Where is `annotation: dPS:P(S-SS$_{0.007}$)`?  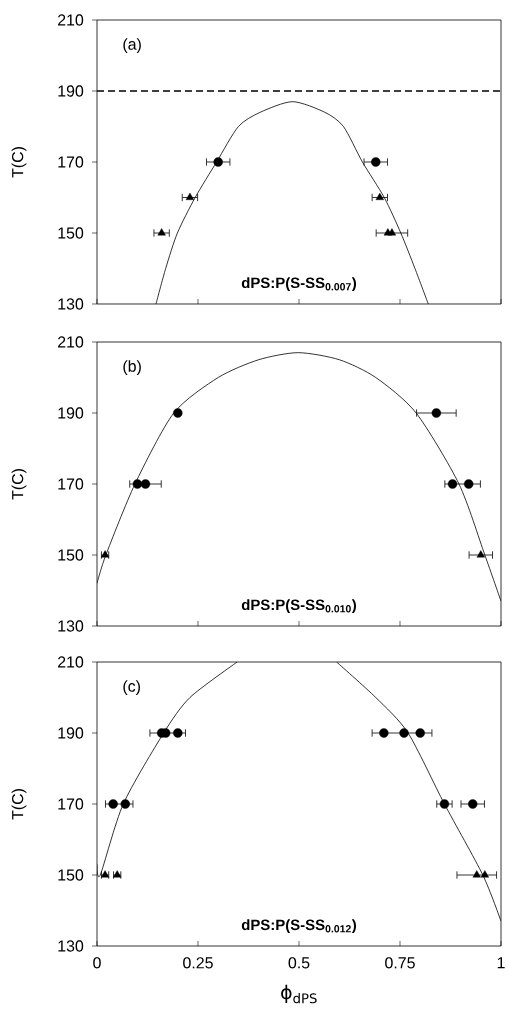 annotation: dPS:P(S-SS$_{0.007}$) is located at coordinates (299, 284).